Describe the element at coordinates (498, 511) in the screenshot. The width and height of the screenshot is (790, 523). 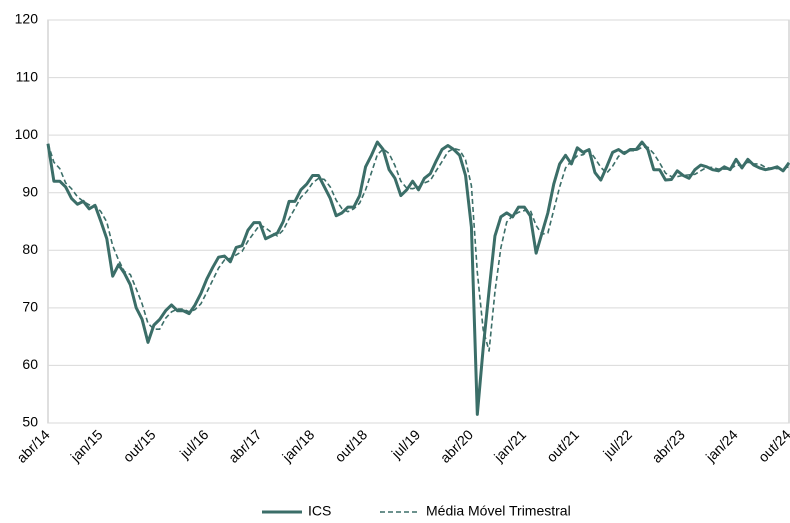
I see `legend-label: Média Móvel Trimestral` at that location.